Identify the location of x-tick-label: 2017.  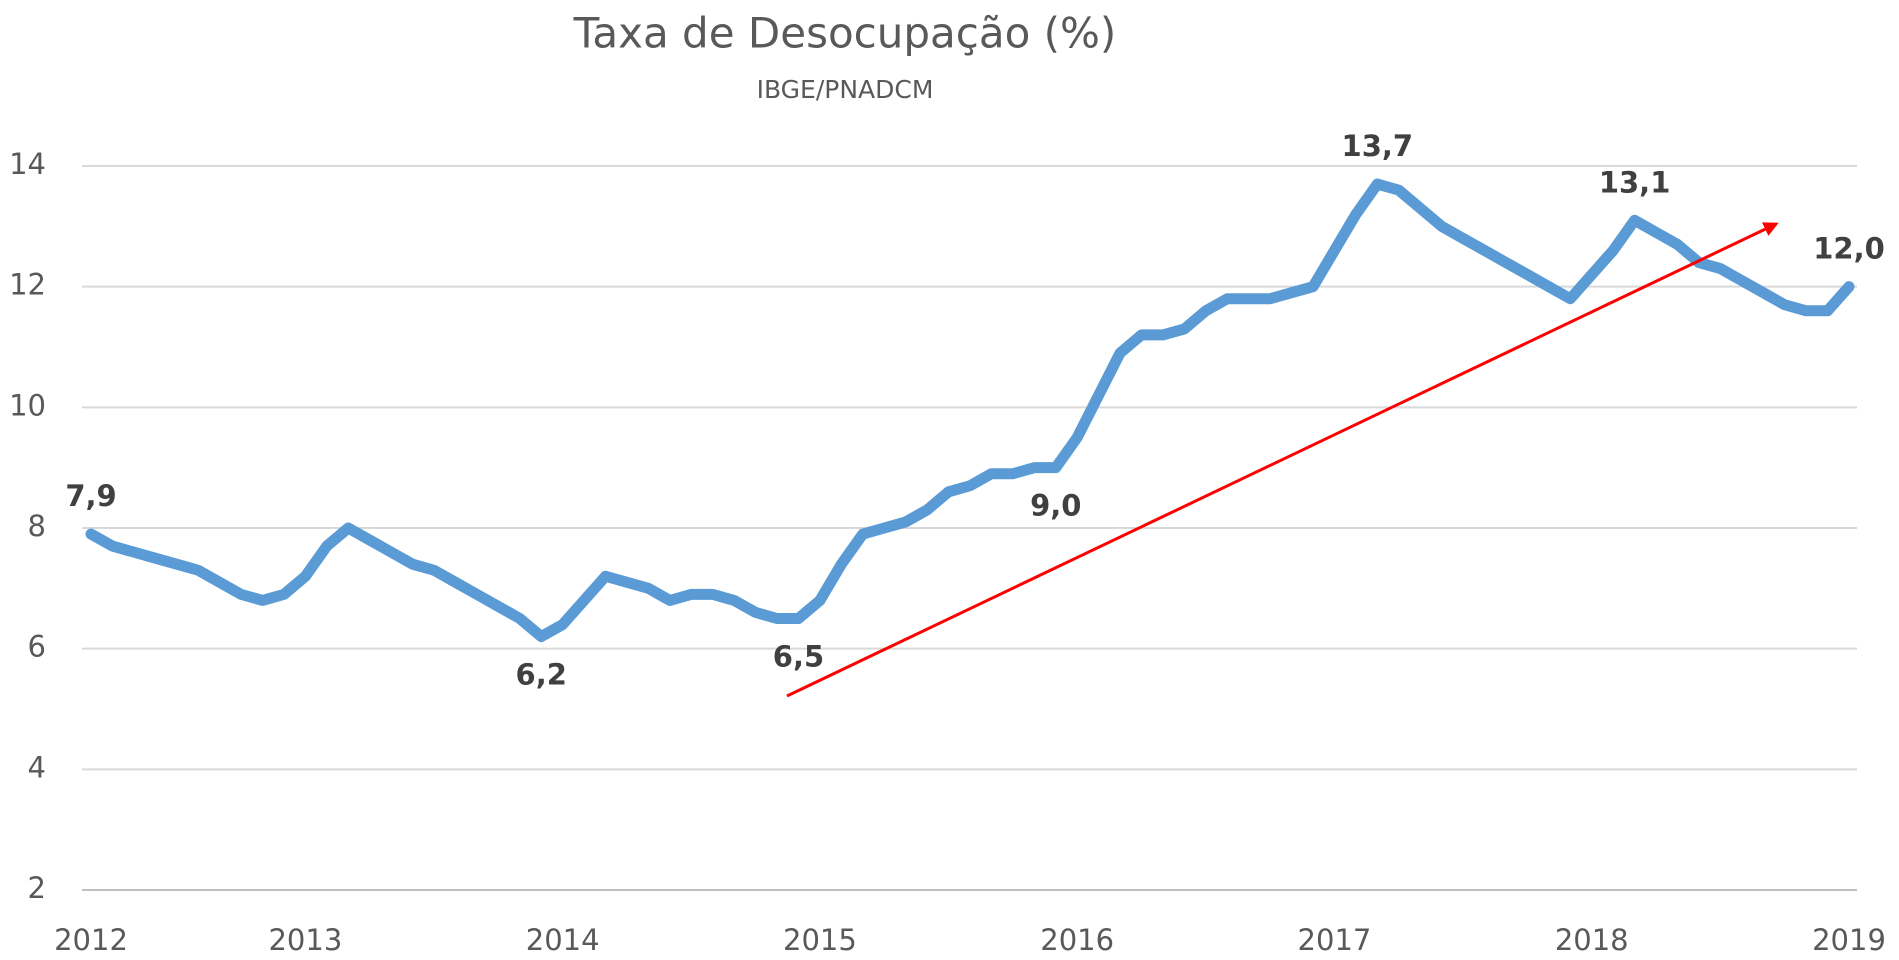
(1335, 940).